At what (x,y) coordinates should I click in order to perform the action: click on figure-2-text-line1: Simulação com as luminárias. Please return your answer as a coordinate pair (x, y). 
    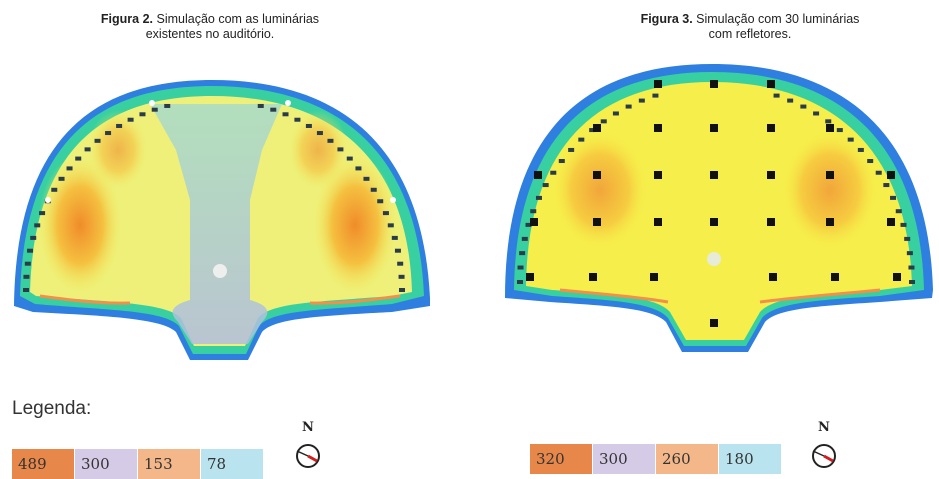
    Looking at the image, I should click on (238, 19).